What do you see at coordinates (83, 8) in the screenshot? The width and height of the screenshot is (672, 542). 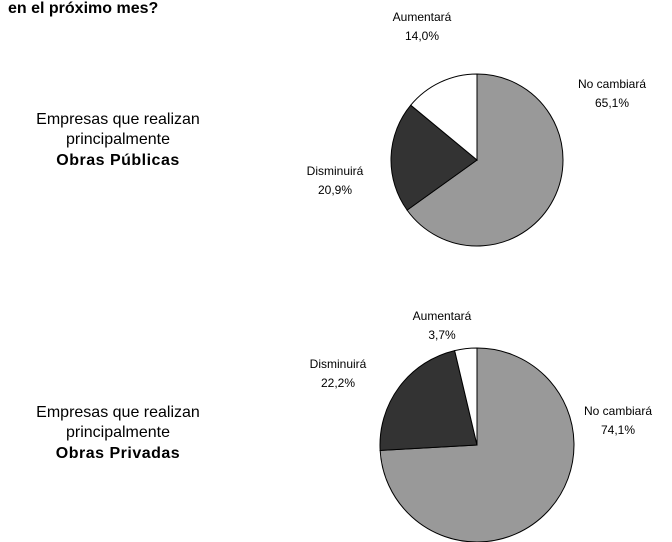 I see `page-title: en el próximo mes?` at bounding box center [83, 8].